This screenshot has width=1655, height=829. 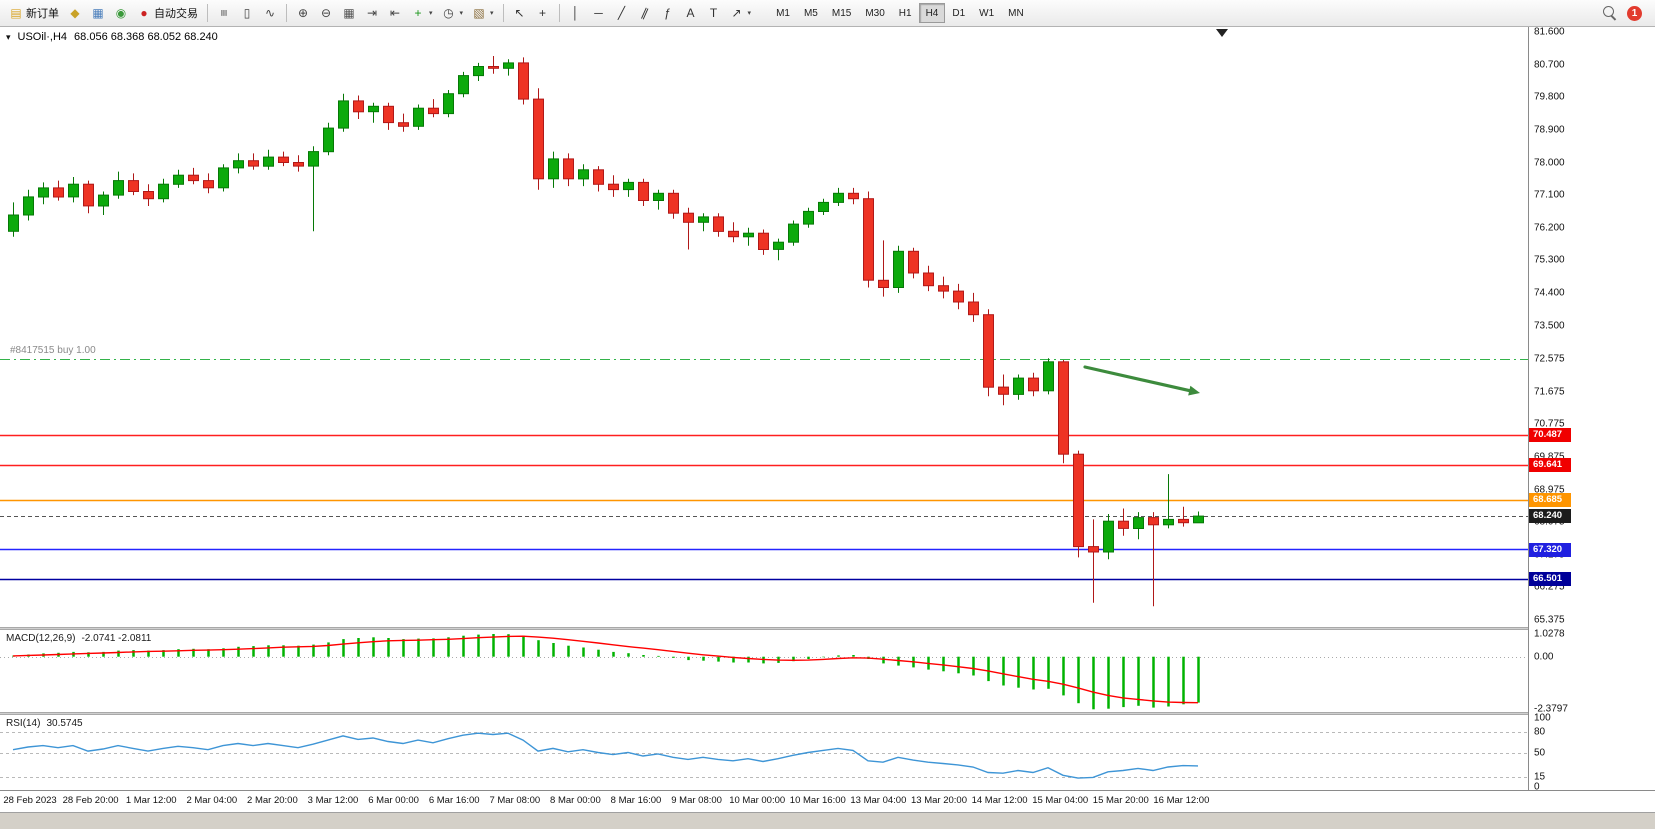 I want to click on price-scale-label: 69.875, so click(x=1549, y=457).